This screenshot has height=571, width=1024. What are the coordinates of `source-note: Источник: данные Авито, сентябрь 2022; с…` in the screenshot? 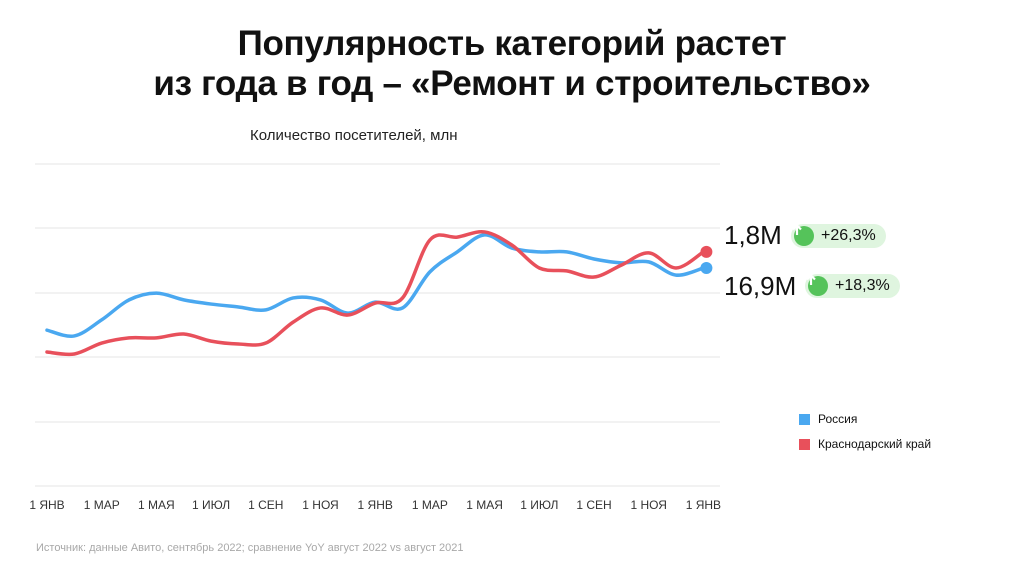 It's located at (250, 548).